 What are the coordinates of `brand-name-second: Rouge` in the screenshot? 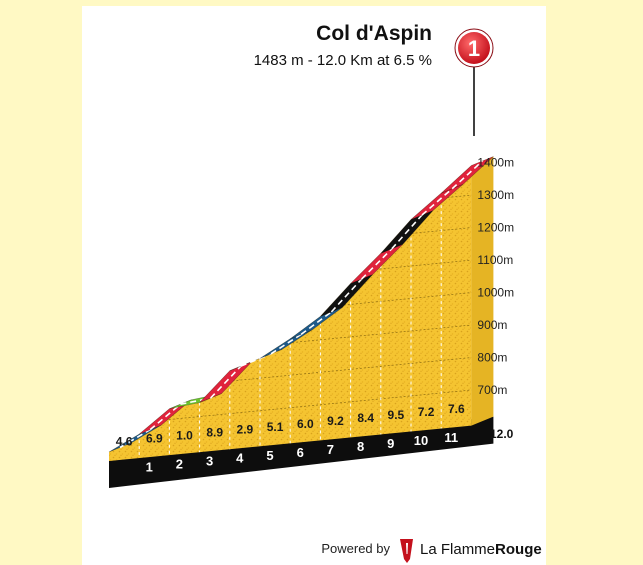 It's located at (518, 549).